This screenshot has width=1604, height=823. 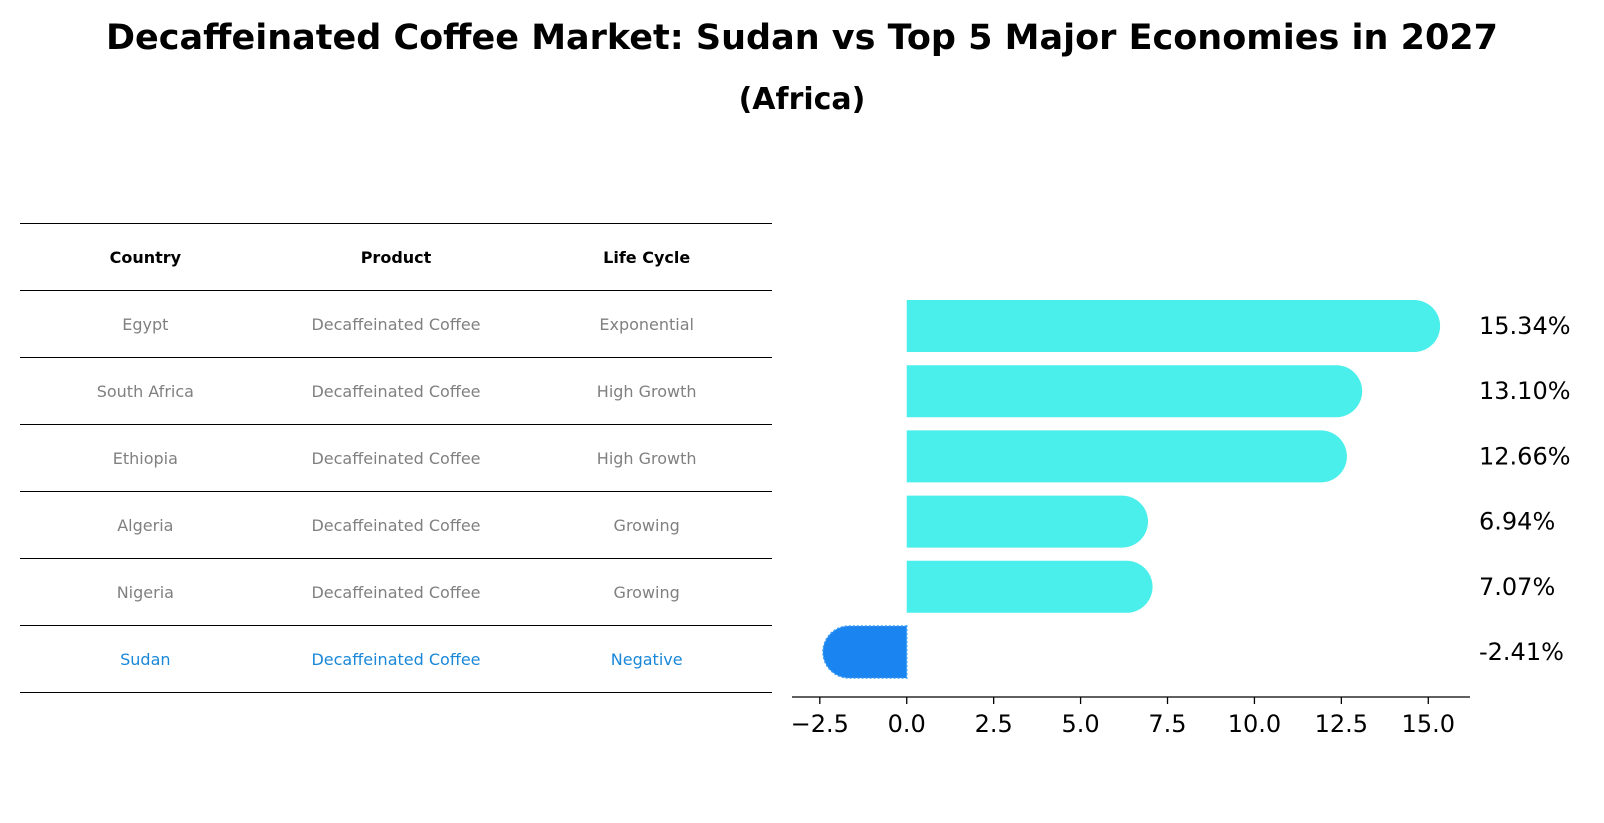 I want to click on cell-life-cycle: Negative, so click(x=646, y=659).